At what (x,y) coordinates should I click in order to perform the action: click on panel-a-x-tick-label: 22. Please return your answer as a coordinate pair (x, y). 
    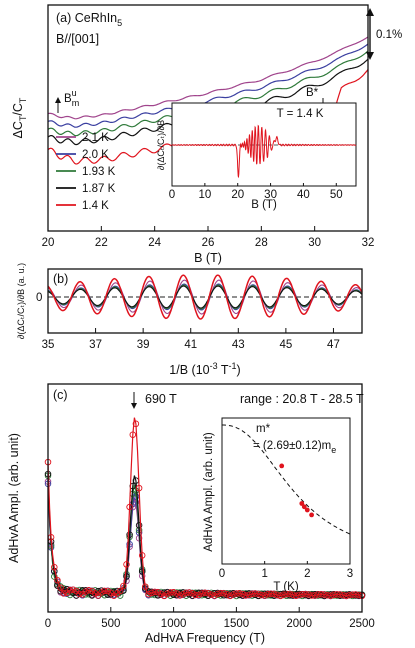
    Looking at the image, I should click on (101, 243).